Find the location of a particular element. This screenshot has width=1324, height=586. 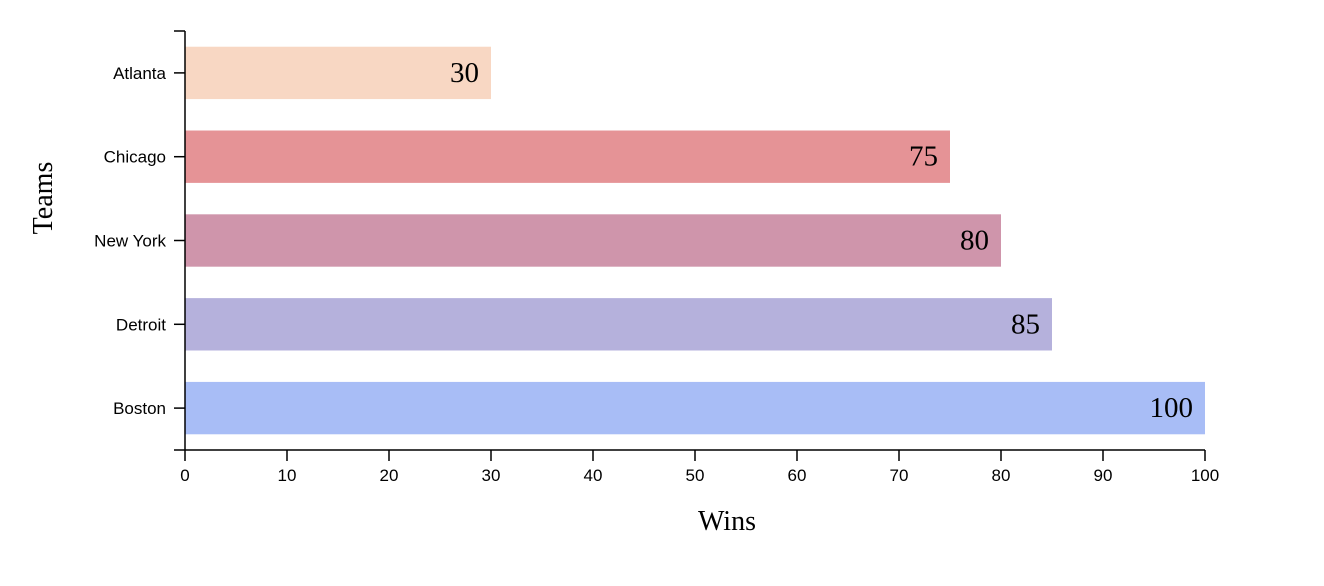

bar-new-york is located at coordinates (593, 240).